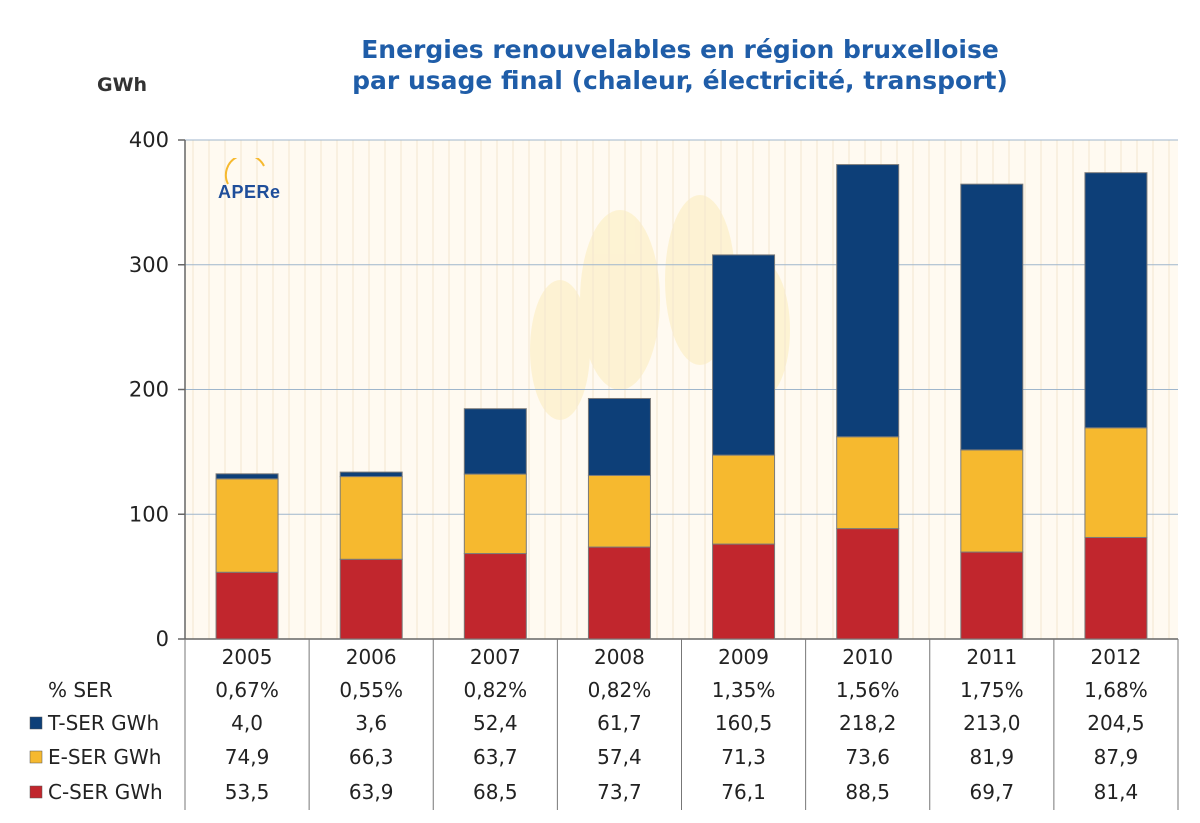 Image resolution: width=1200 pixels, height=823 pixels. I want to click on y-tick-label-300: 300, so click(149, 265).